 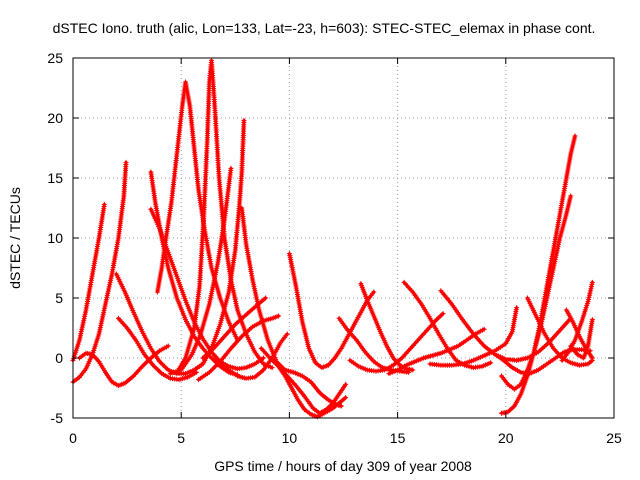 What do you see at coordinates (59, 298) in the screenshot?
I see `y-tick-label: 5` at bounding box center [59, 298].